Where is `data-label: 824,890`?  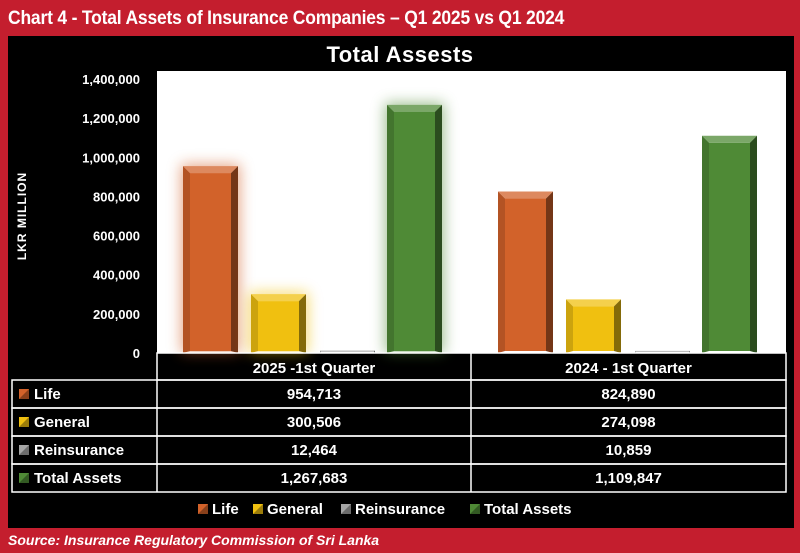
data-label: 824,890 is located at coordinates (628, 394).